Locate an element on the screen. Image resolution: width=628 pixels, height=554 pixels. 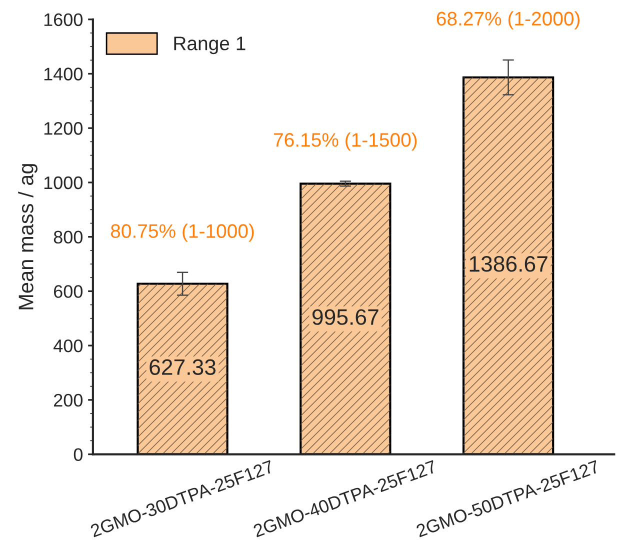
y-tick-label: 400 is located at coordinates (68, 345).